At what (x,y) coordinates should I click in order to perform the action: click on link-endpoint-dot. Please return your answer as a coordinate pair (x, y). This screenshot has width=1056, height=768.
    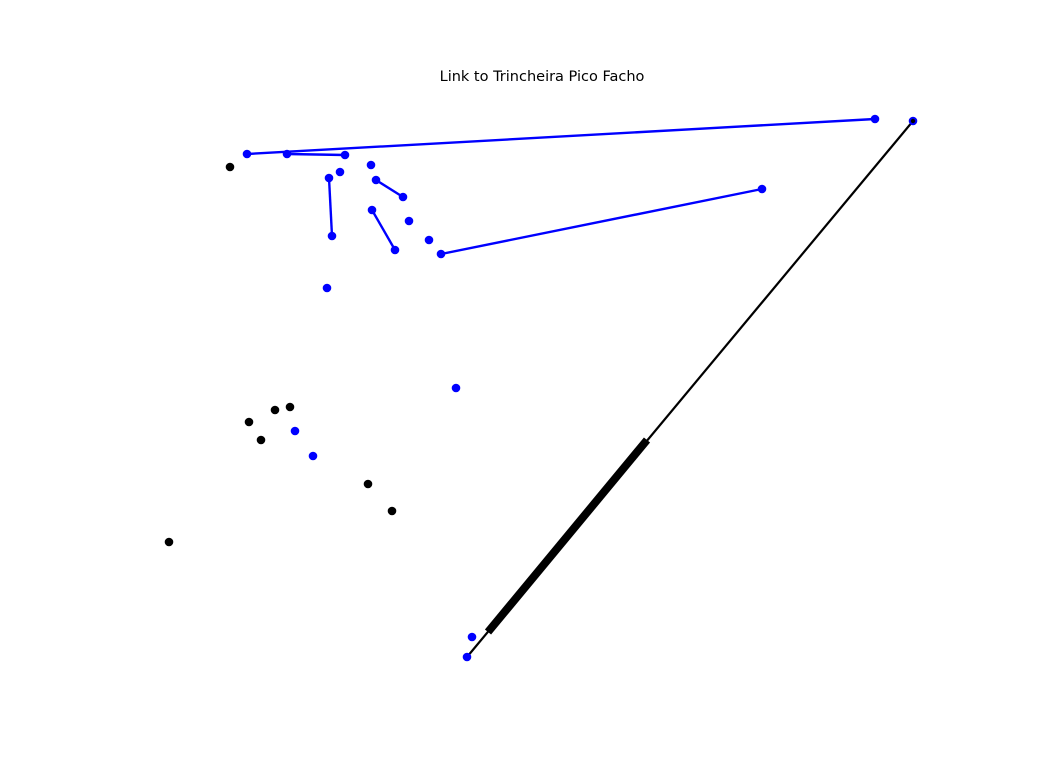
    Looking at the image, I should click on (913, 121).